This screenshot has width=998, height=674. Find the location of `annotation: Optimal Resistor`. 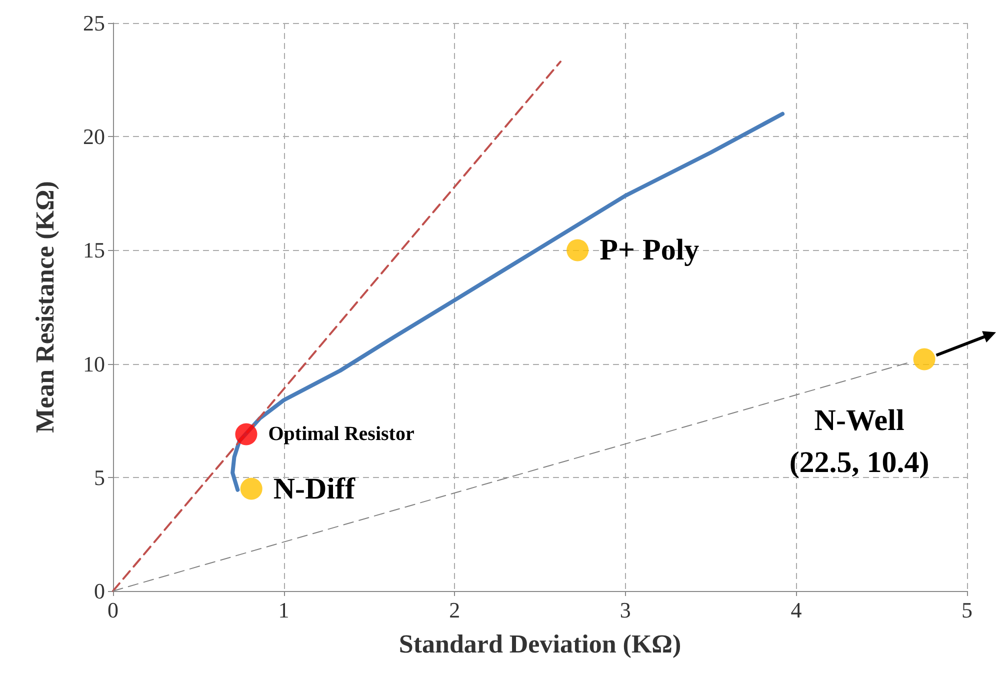

annotation: Optimal Resistor is located at coordinates (341, 434).